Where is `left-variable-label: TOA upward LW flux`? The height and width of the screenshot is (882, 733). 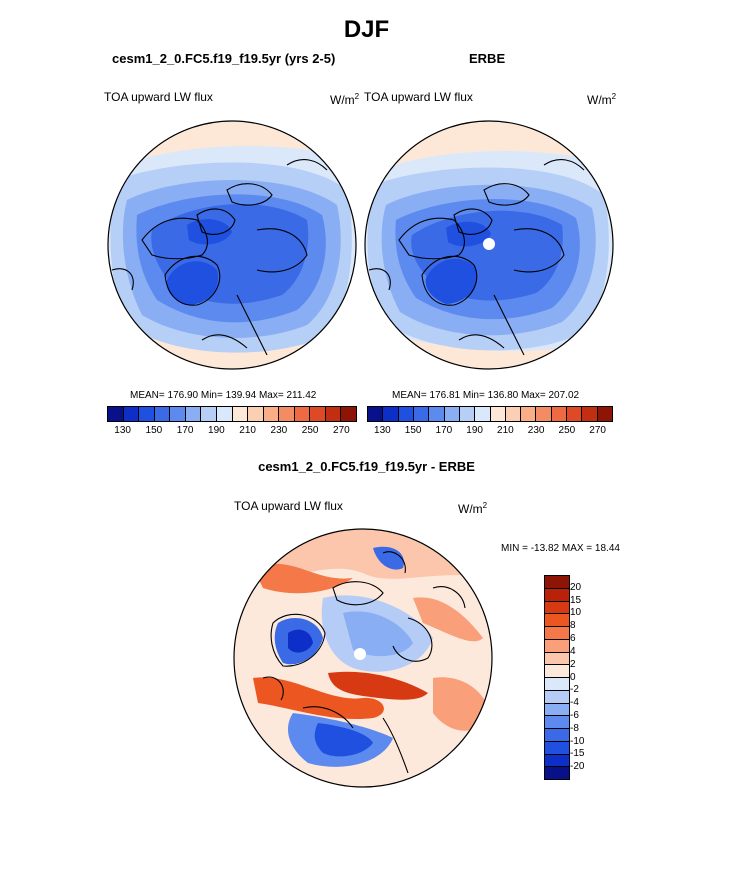 left-variable-label: TOA upward LW flux is located at coordinates (158, 97).